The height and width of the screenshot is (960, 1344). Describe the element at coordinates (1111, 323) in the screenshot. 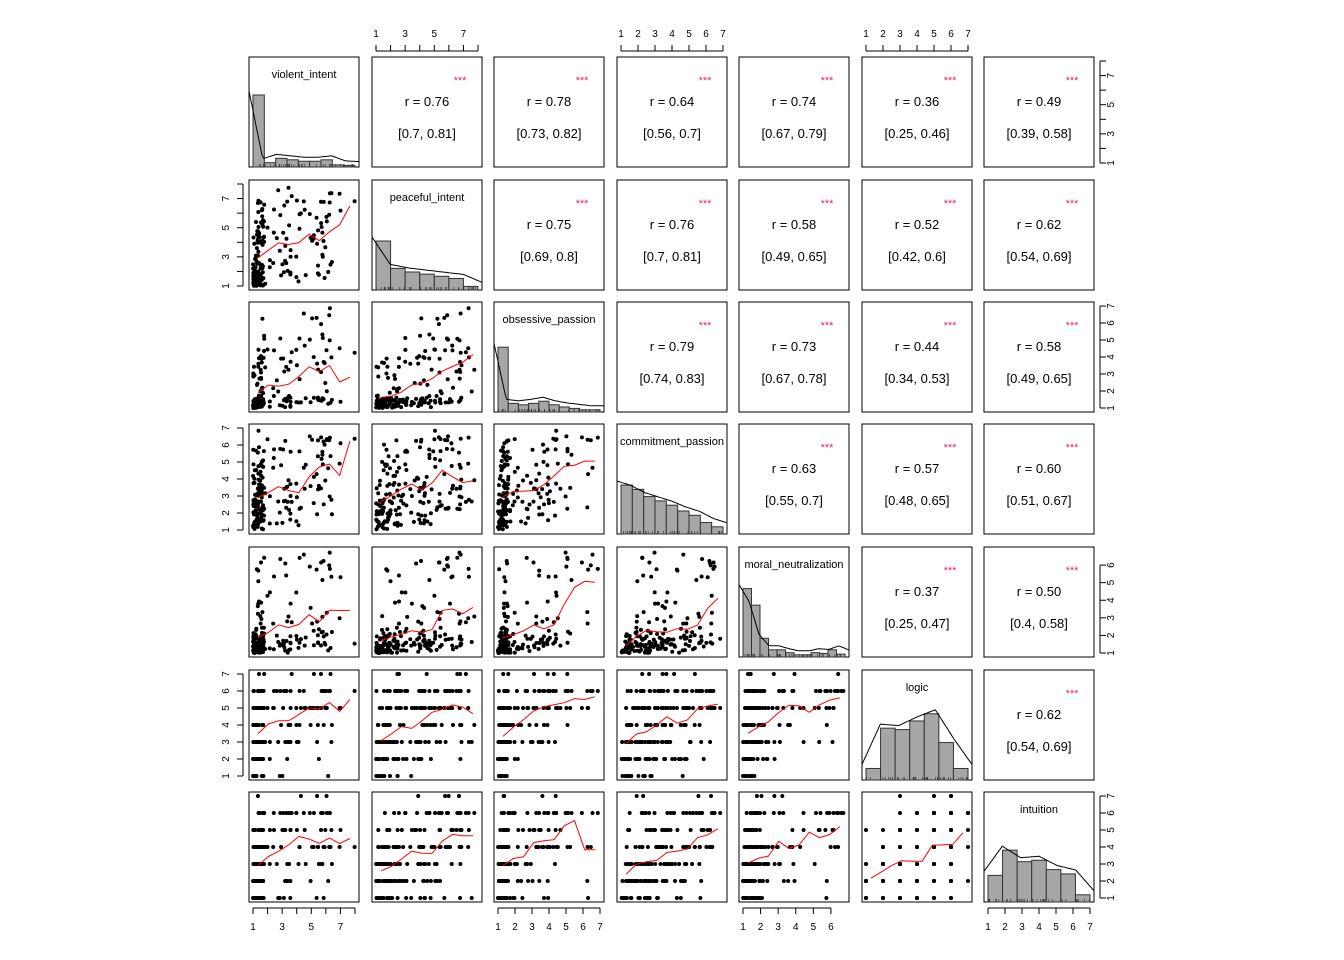

I see `axis-tick-label: 6` at that location.